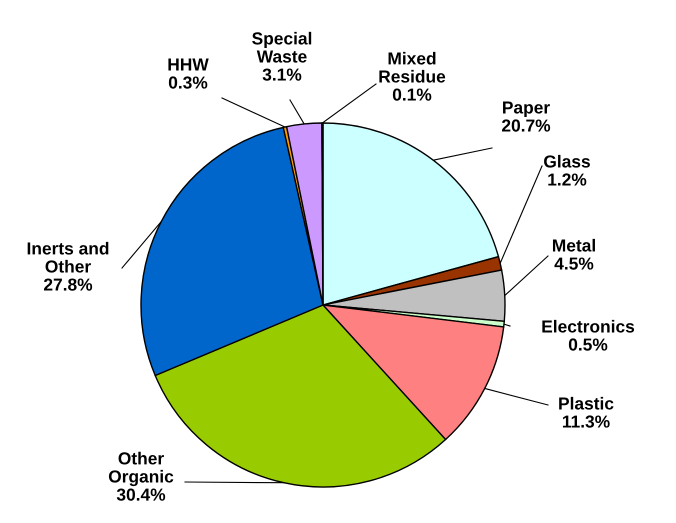 The height and width of the screenshot is (523, 676). What do you see at coordinates (412, 67) in the screenshot?
I see `slice-label: Mixed Residue` at bounding box center [412, 67].